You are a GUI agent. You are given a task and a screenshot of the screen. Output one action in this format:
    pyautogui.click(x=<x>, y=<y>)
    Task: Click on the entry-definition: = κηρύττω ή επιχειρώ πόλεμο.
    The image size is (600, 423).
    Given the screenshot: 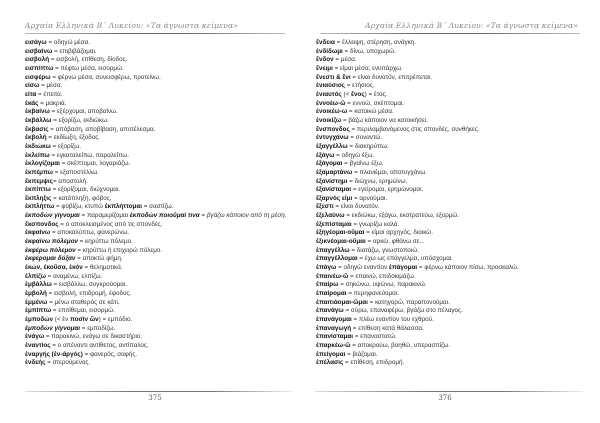 What is the action you would take?
    pyautogui.click(x=119, y=250)
    